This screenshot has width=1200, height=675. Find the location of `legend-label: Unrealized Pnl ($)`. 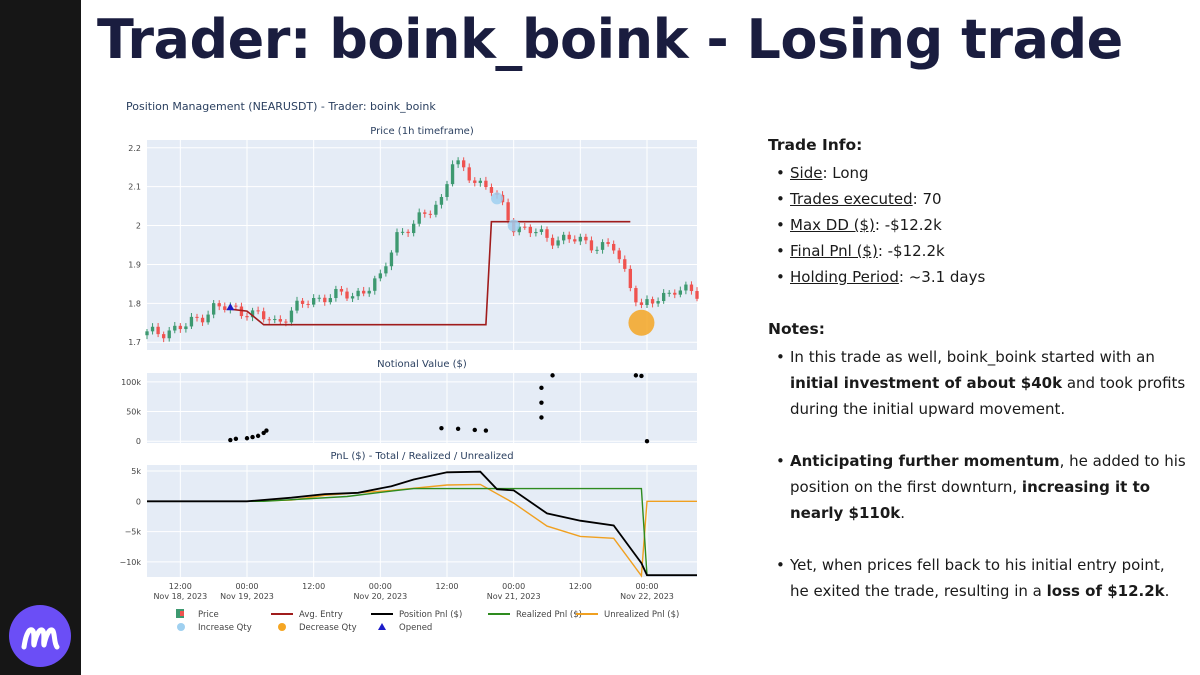

legend-label: Unrealized Pnl ($) is located at coordinates (641, 615).